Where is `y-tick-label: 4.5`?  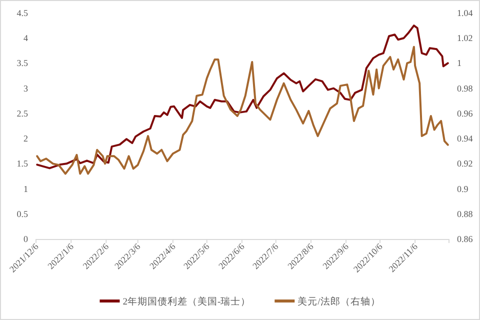
y-tick-label: 4.5 is located at coordinates (22, 13).